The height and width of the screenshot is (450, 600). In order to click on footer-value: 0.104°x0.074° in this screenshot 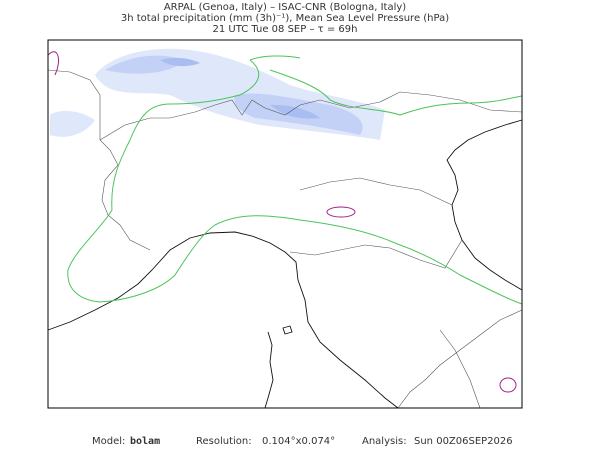, I will do `click(298, 441)`.